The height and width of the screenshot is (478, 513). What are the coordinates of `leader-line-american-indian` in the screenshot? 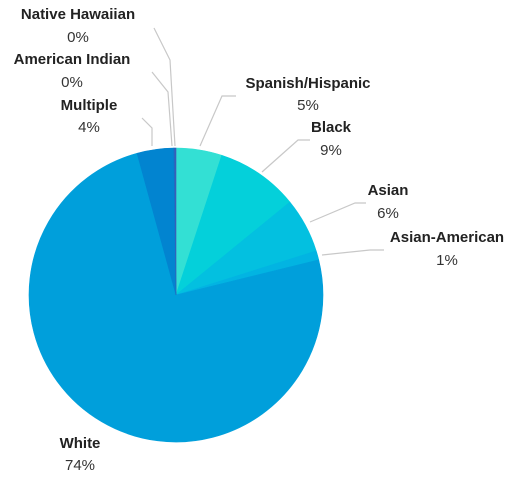 It's located at (162, 109).